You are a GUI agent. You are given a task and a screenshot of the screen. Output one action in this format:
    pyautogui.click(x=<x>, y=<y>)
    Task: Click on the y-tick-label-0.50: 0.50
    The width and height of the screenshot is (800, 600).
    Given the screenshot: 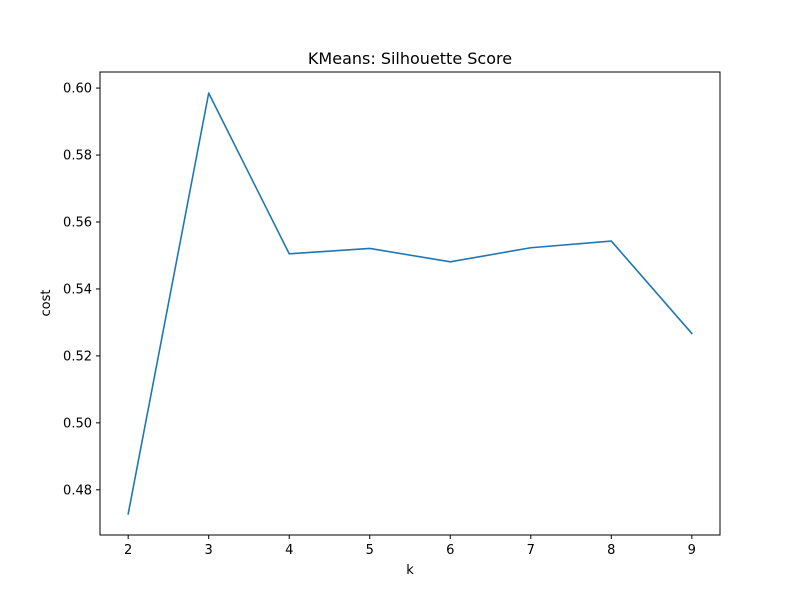 What is the action you would take?
    pyautogui.click(x=77, y=423)
    